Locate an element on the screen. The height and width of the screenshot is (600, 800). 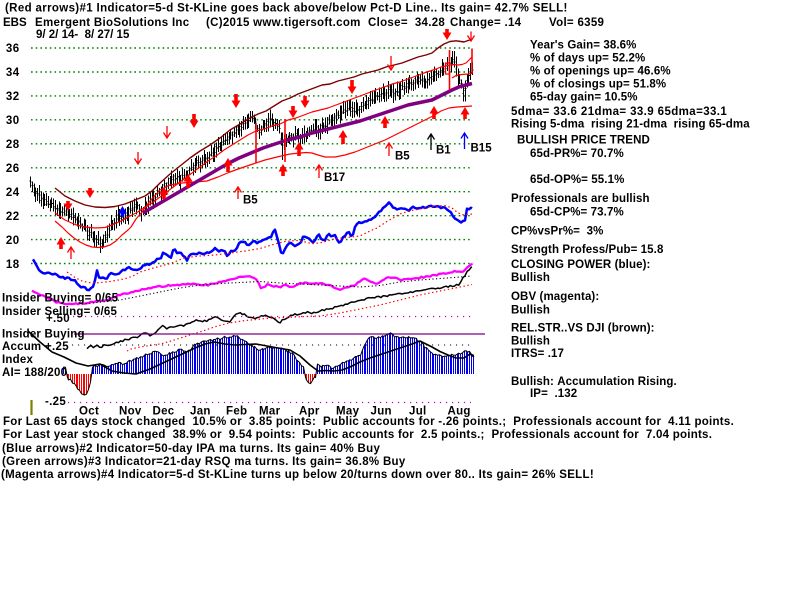
svg-text: Insider Buying is located at coordinates (43, 335).